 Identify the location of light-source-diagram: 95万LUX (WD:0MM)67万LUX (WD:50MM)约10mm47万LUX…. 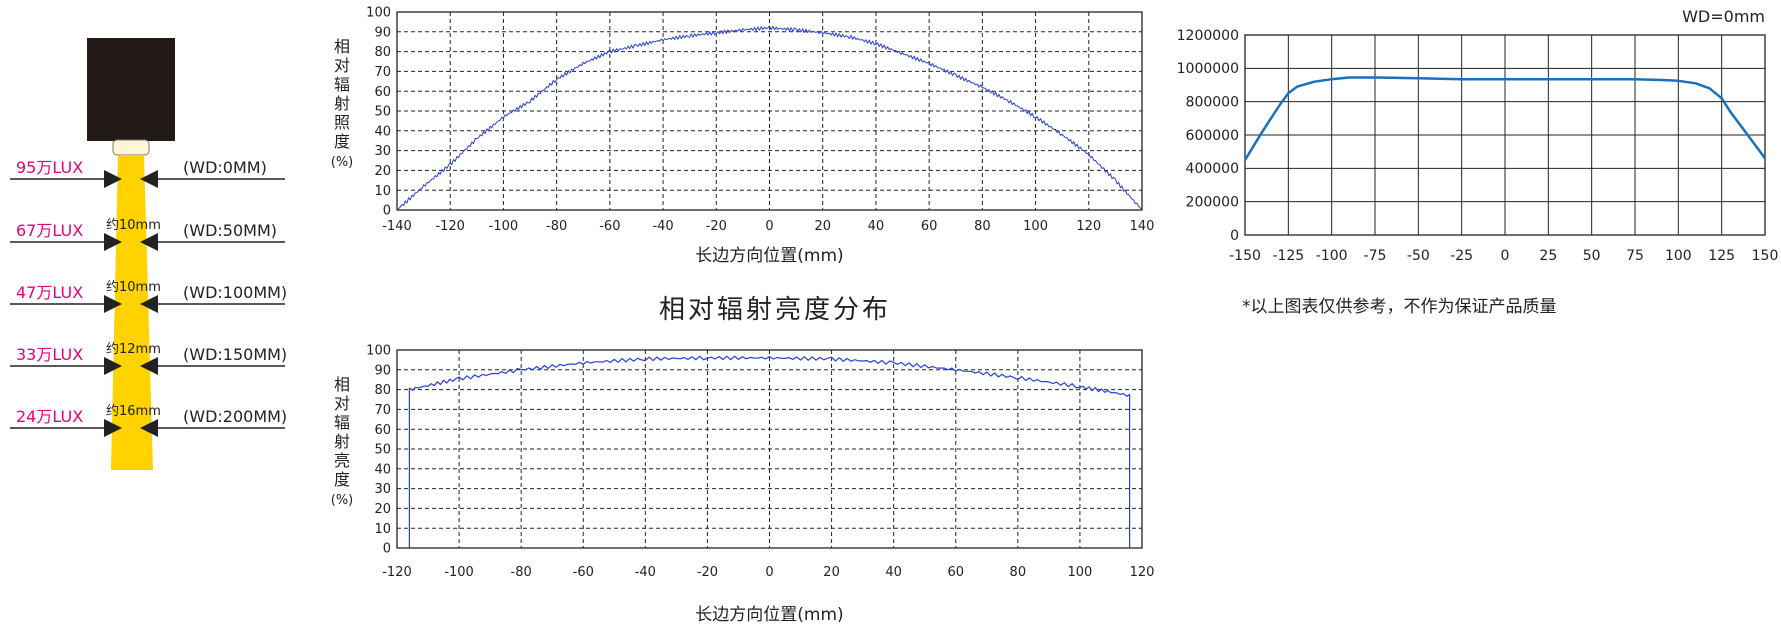
(148, 254).